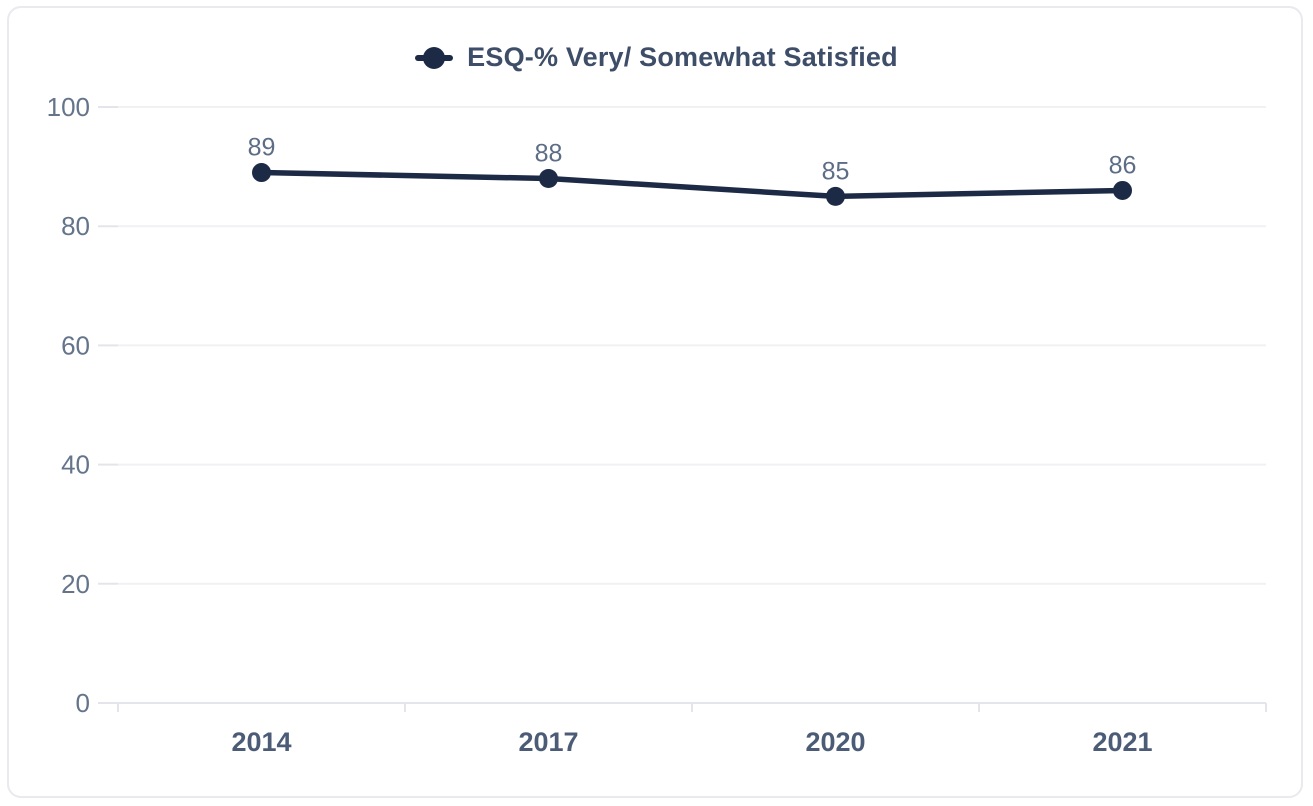 The image size is (1313, 806). Describe the element at coordinates (836, 171) in the screenshot. I see `data-point-label: 85` at that location.